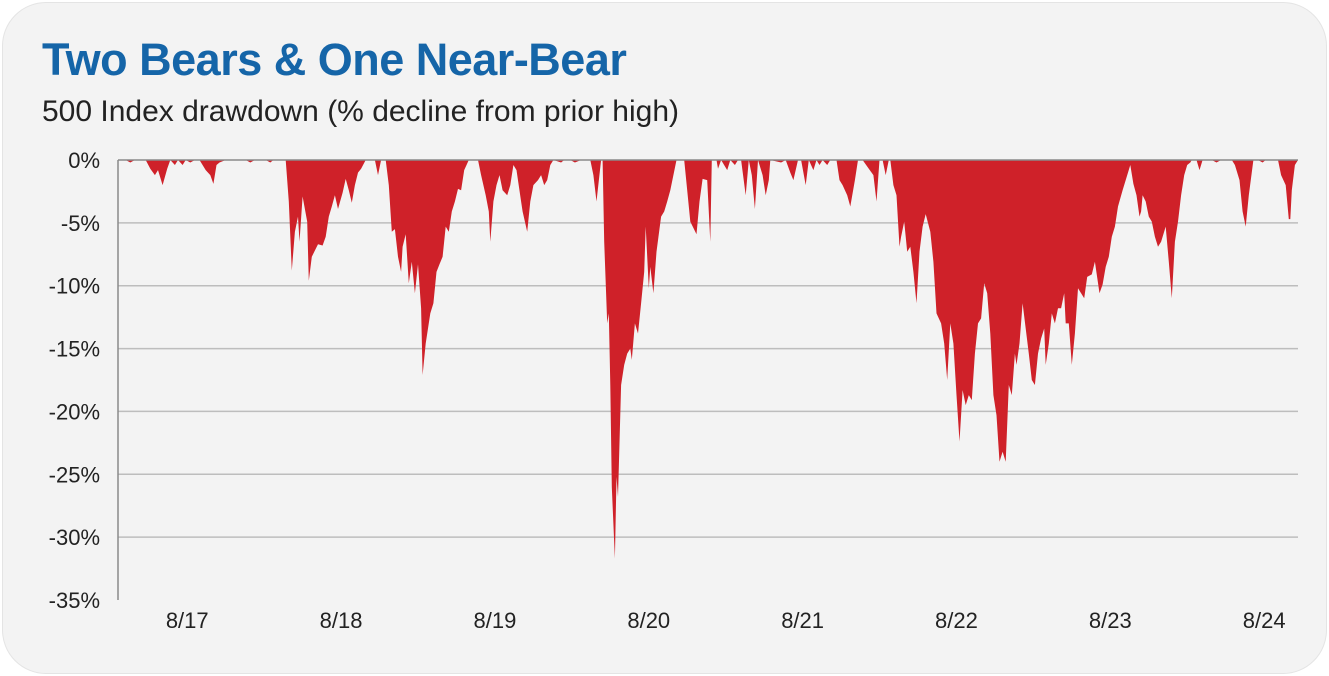 The height and width of the screenshot is (676, 1329). Describe the element at coordinates (80, 223) in the screenshot. I see `y-tick-label: -5%` at that location.